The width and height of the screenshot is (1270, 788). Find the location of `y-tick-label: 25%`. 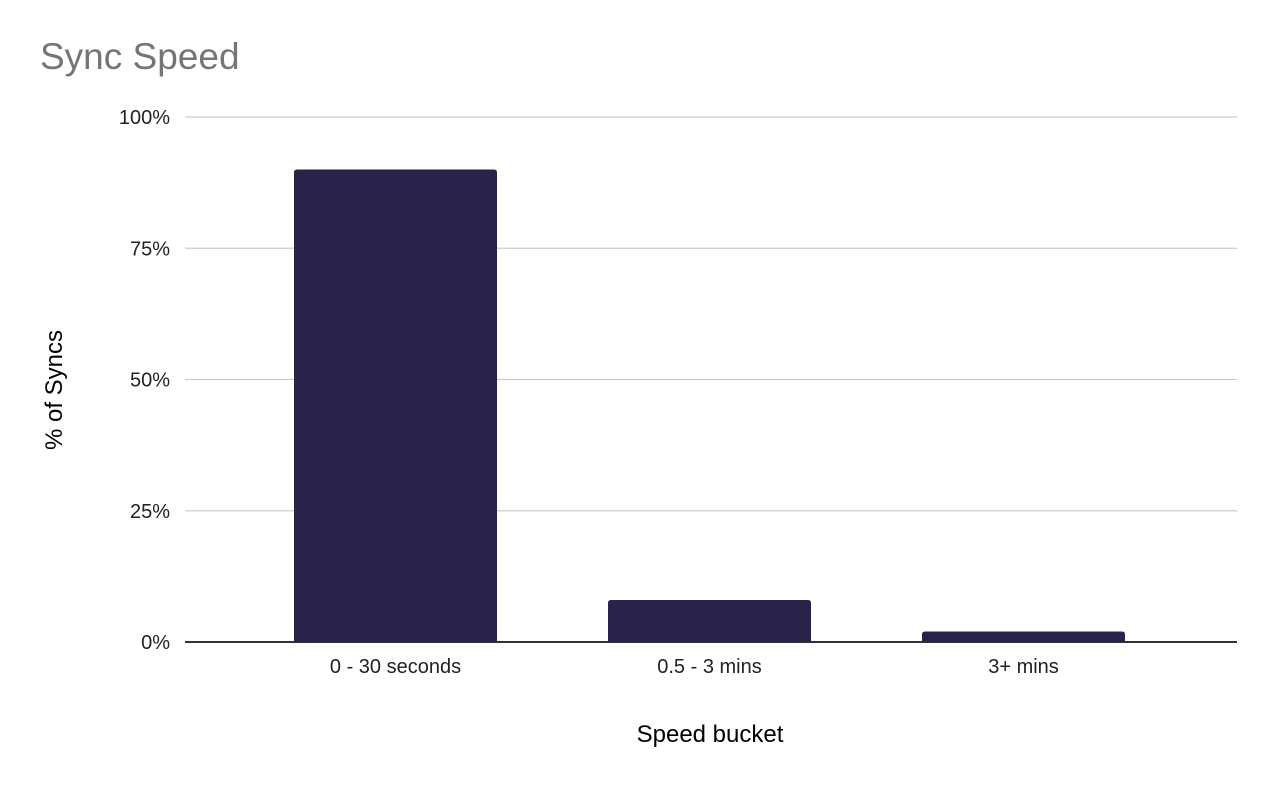

y-tick-label: 25% is located at coordinates (150, 512).